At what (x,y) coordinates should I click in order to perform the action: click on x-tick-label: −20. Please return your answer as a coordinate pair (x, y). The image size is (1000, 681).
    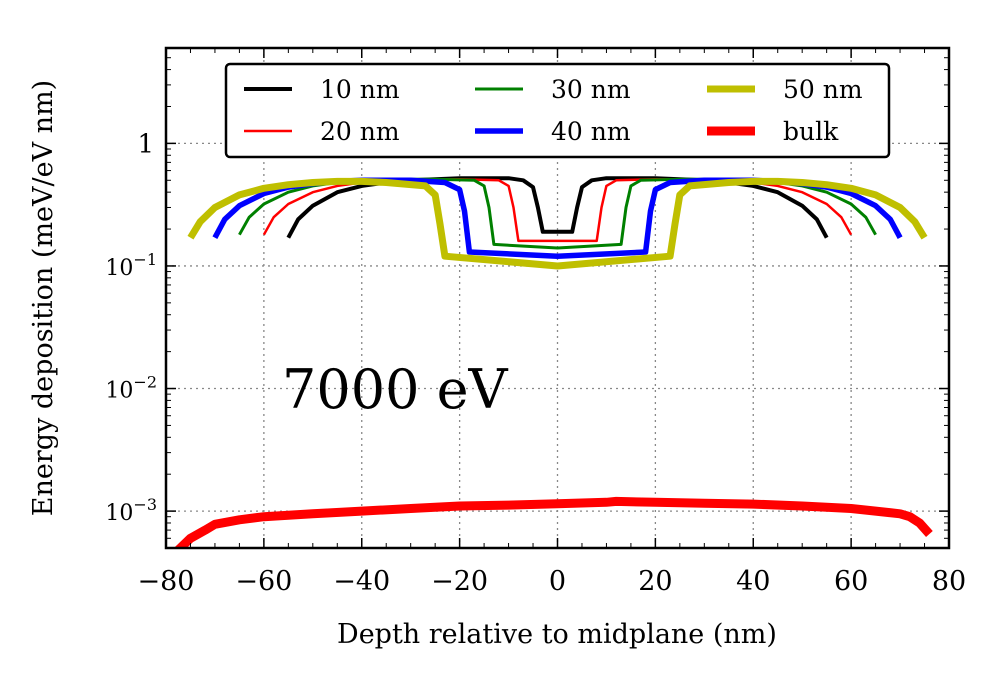
    Looking at the image, I should click on (459, 581).